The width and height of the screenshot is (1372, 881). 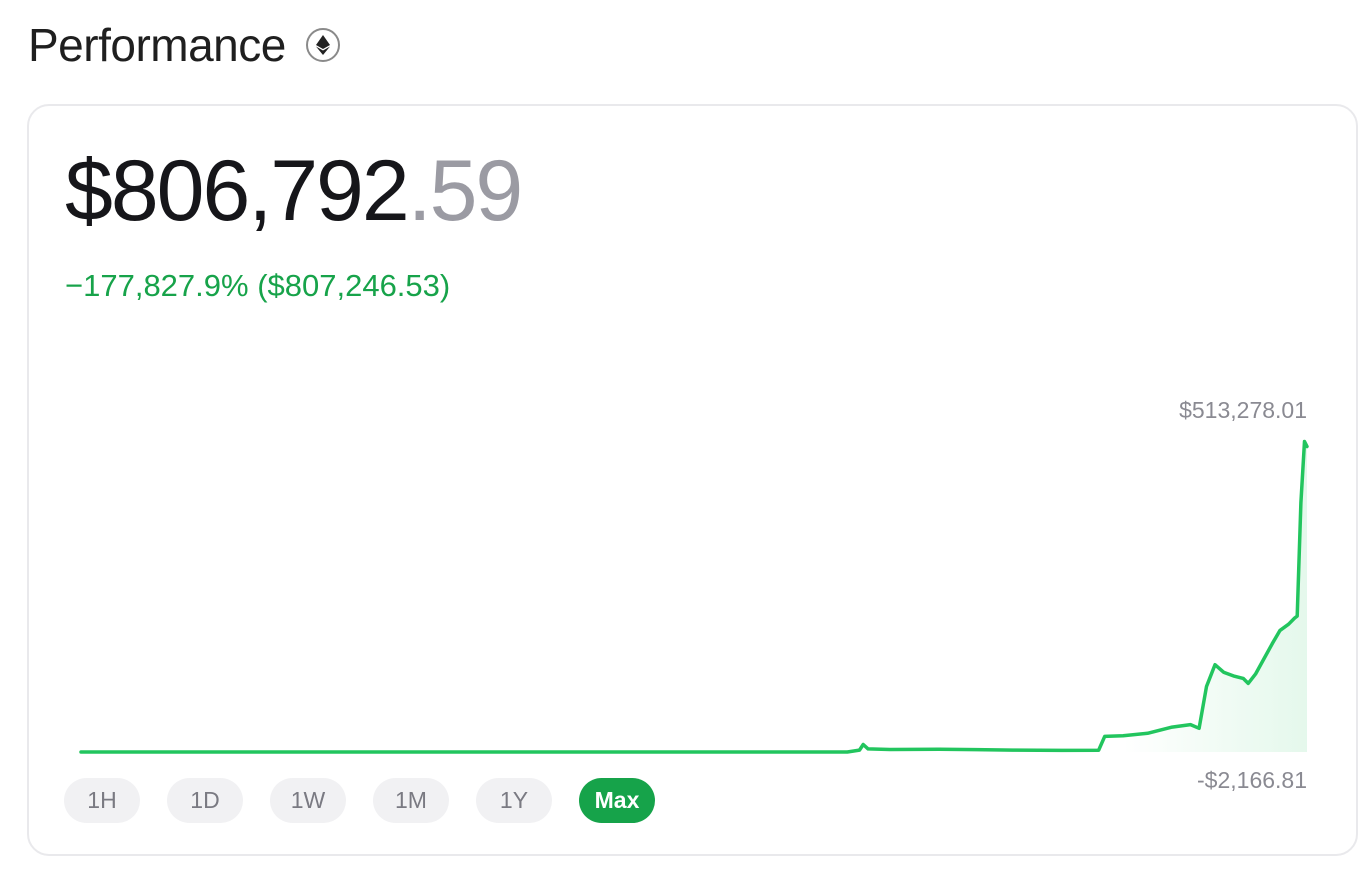 I want to click on portfolio-balance: $806,792.59, so click(x=294, y=191).